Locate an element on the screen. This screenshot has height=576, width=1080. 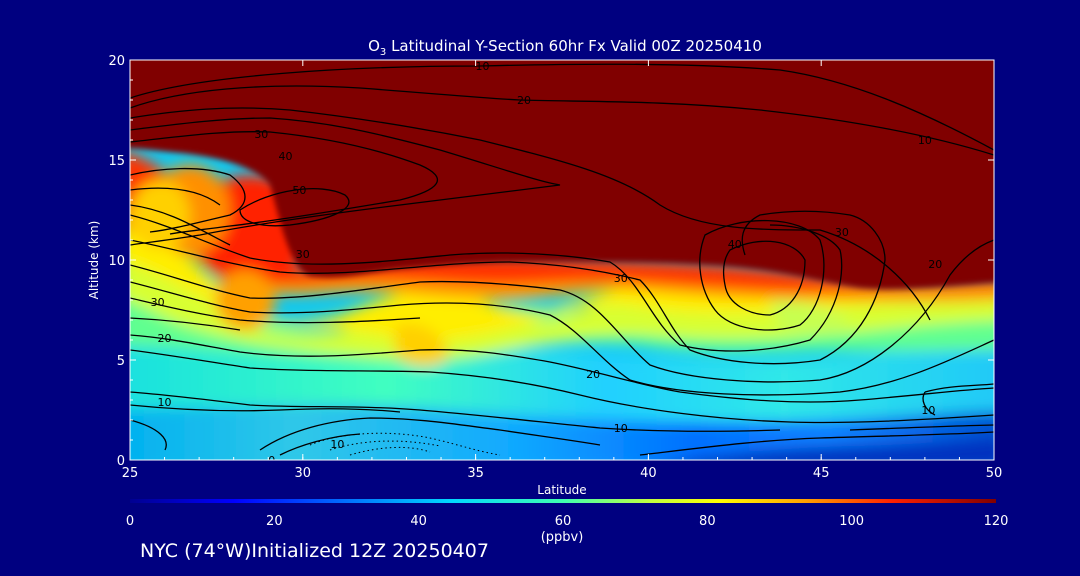
x-tick-label: 45 is located at coordinates (821, 473).